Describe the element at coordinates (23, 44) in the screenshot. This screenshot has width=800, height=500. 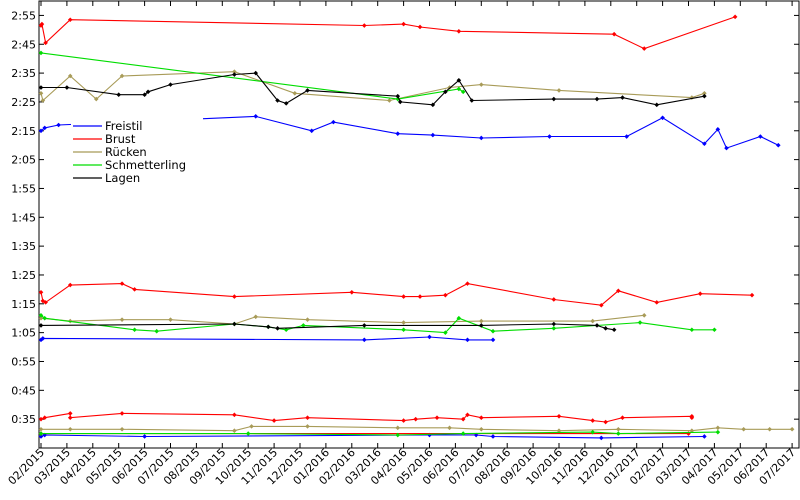
I see `y-tick-label: 2:45` at that location.